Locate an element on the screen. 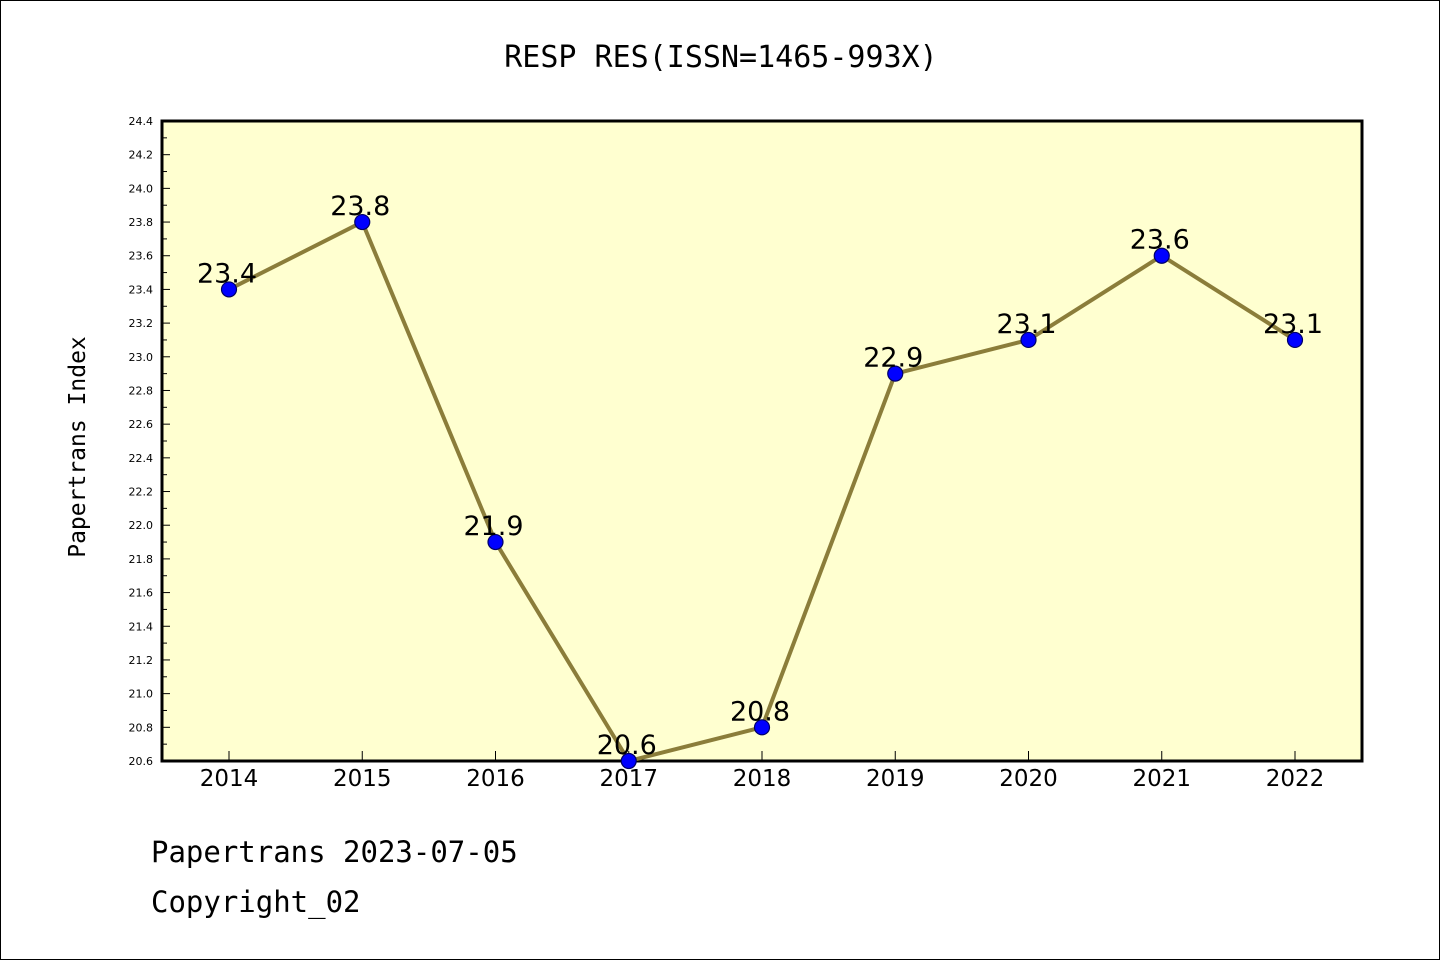  data-label: 23.4 is located at coordinates (227, 273).